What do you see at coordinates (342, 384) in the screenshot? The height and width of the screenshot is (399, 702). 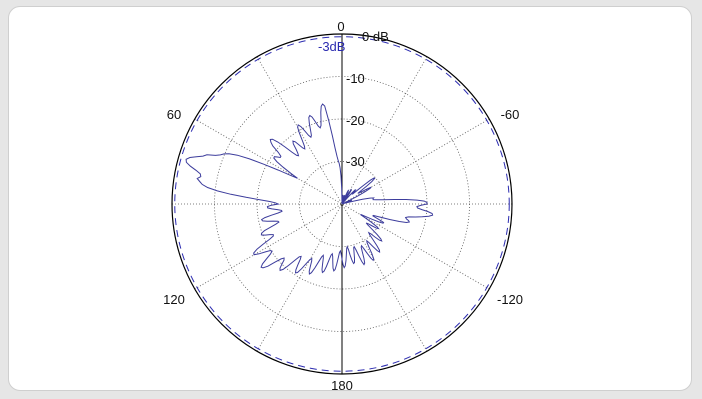 I see `angle-label: 180` at bounding box center [342, 384].